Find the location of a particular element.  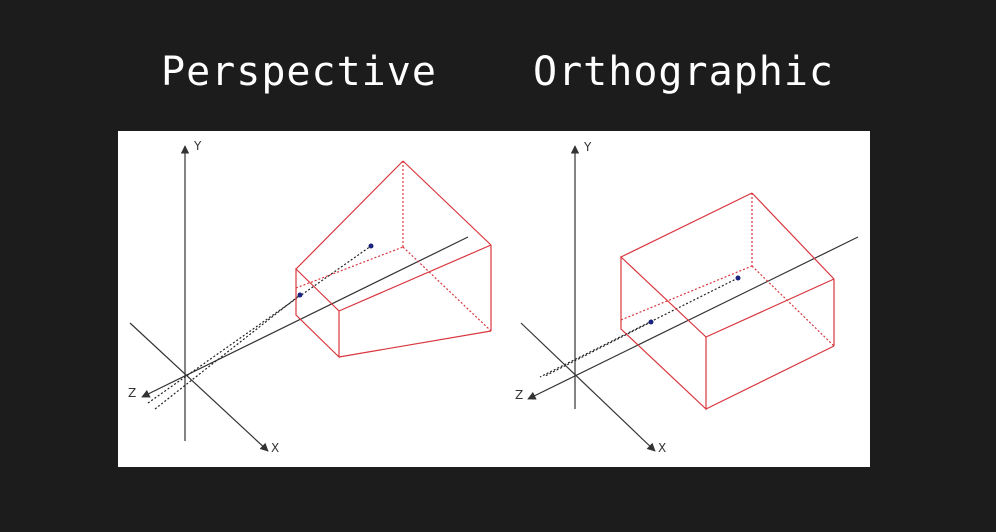

perspective-frustum-hidden-edges is located at coordinates (393, 246).